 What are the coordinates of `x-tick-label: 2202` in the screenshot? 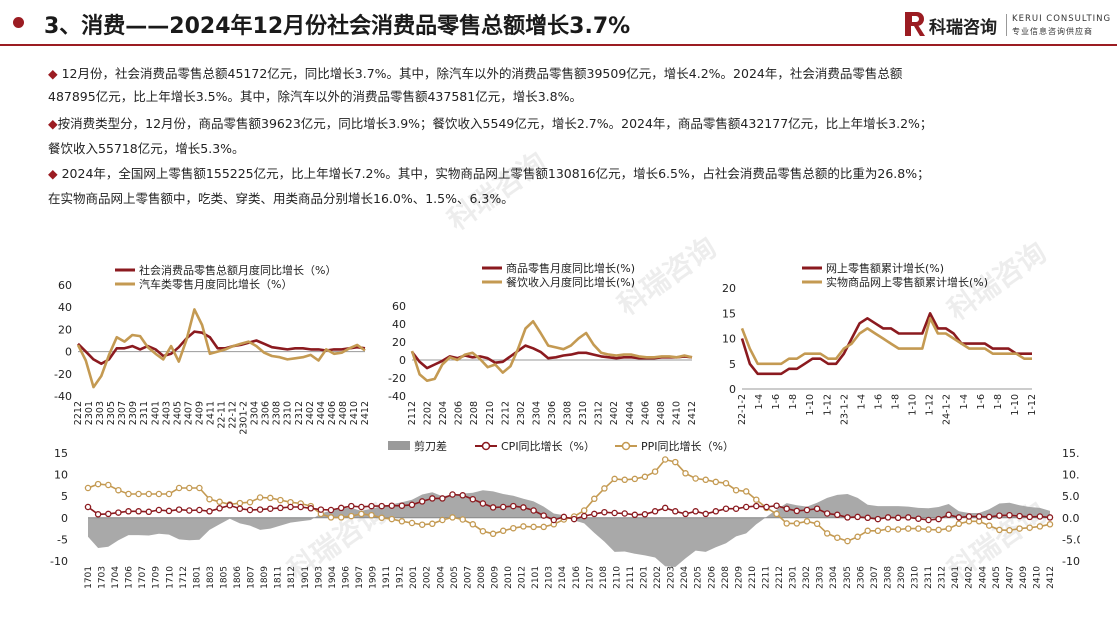 It's located at (428, 413).